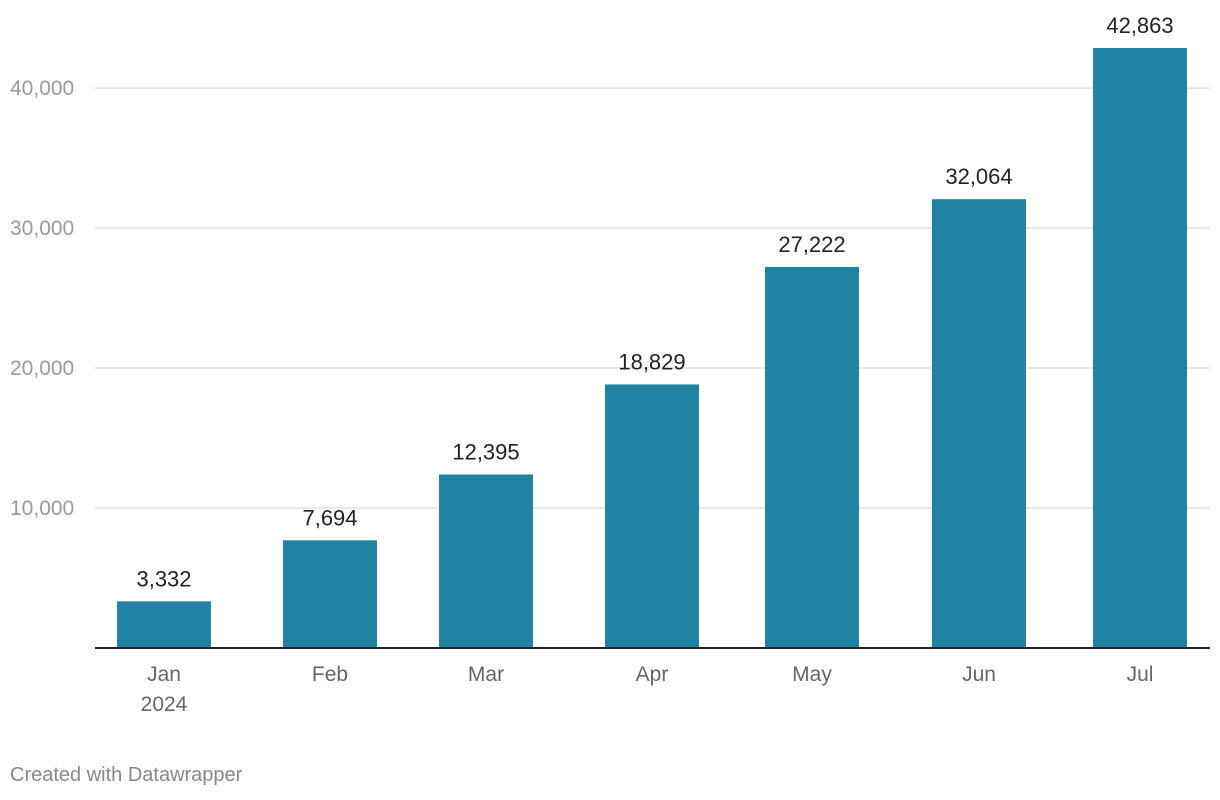 This screenshot has width=1220, height=800. I want to click on x-tick-label: Feb, so click(330, 674).